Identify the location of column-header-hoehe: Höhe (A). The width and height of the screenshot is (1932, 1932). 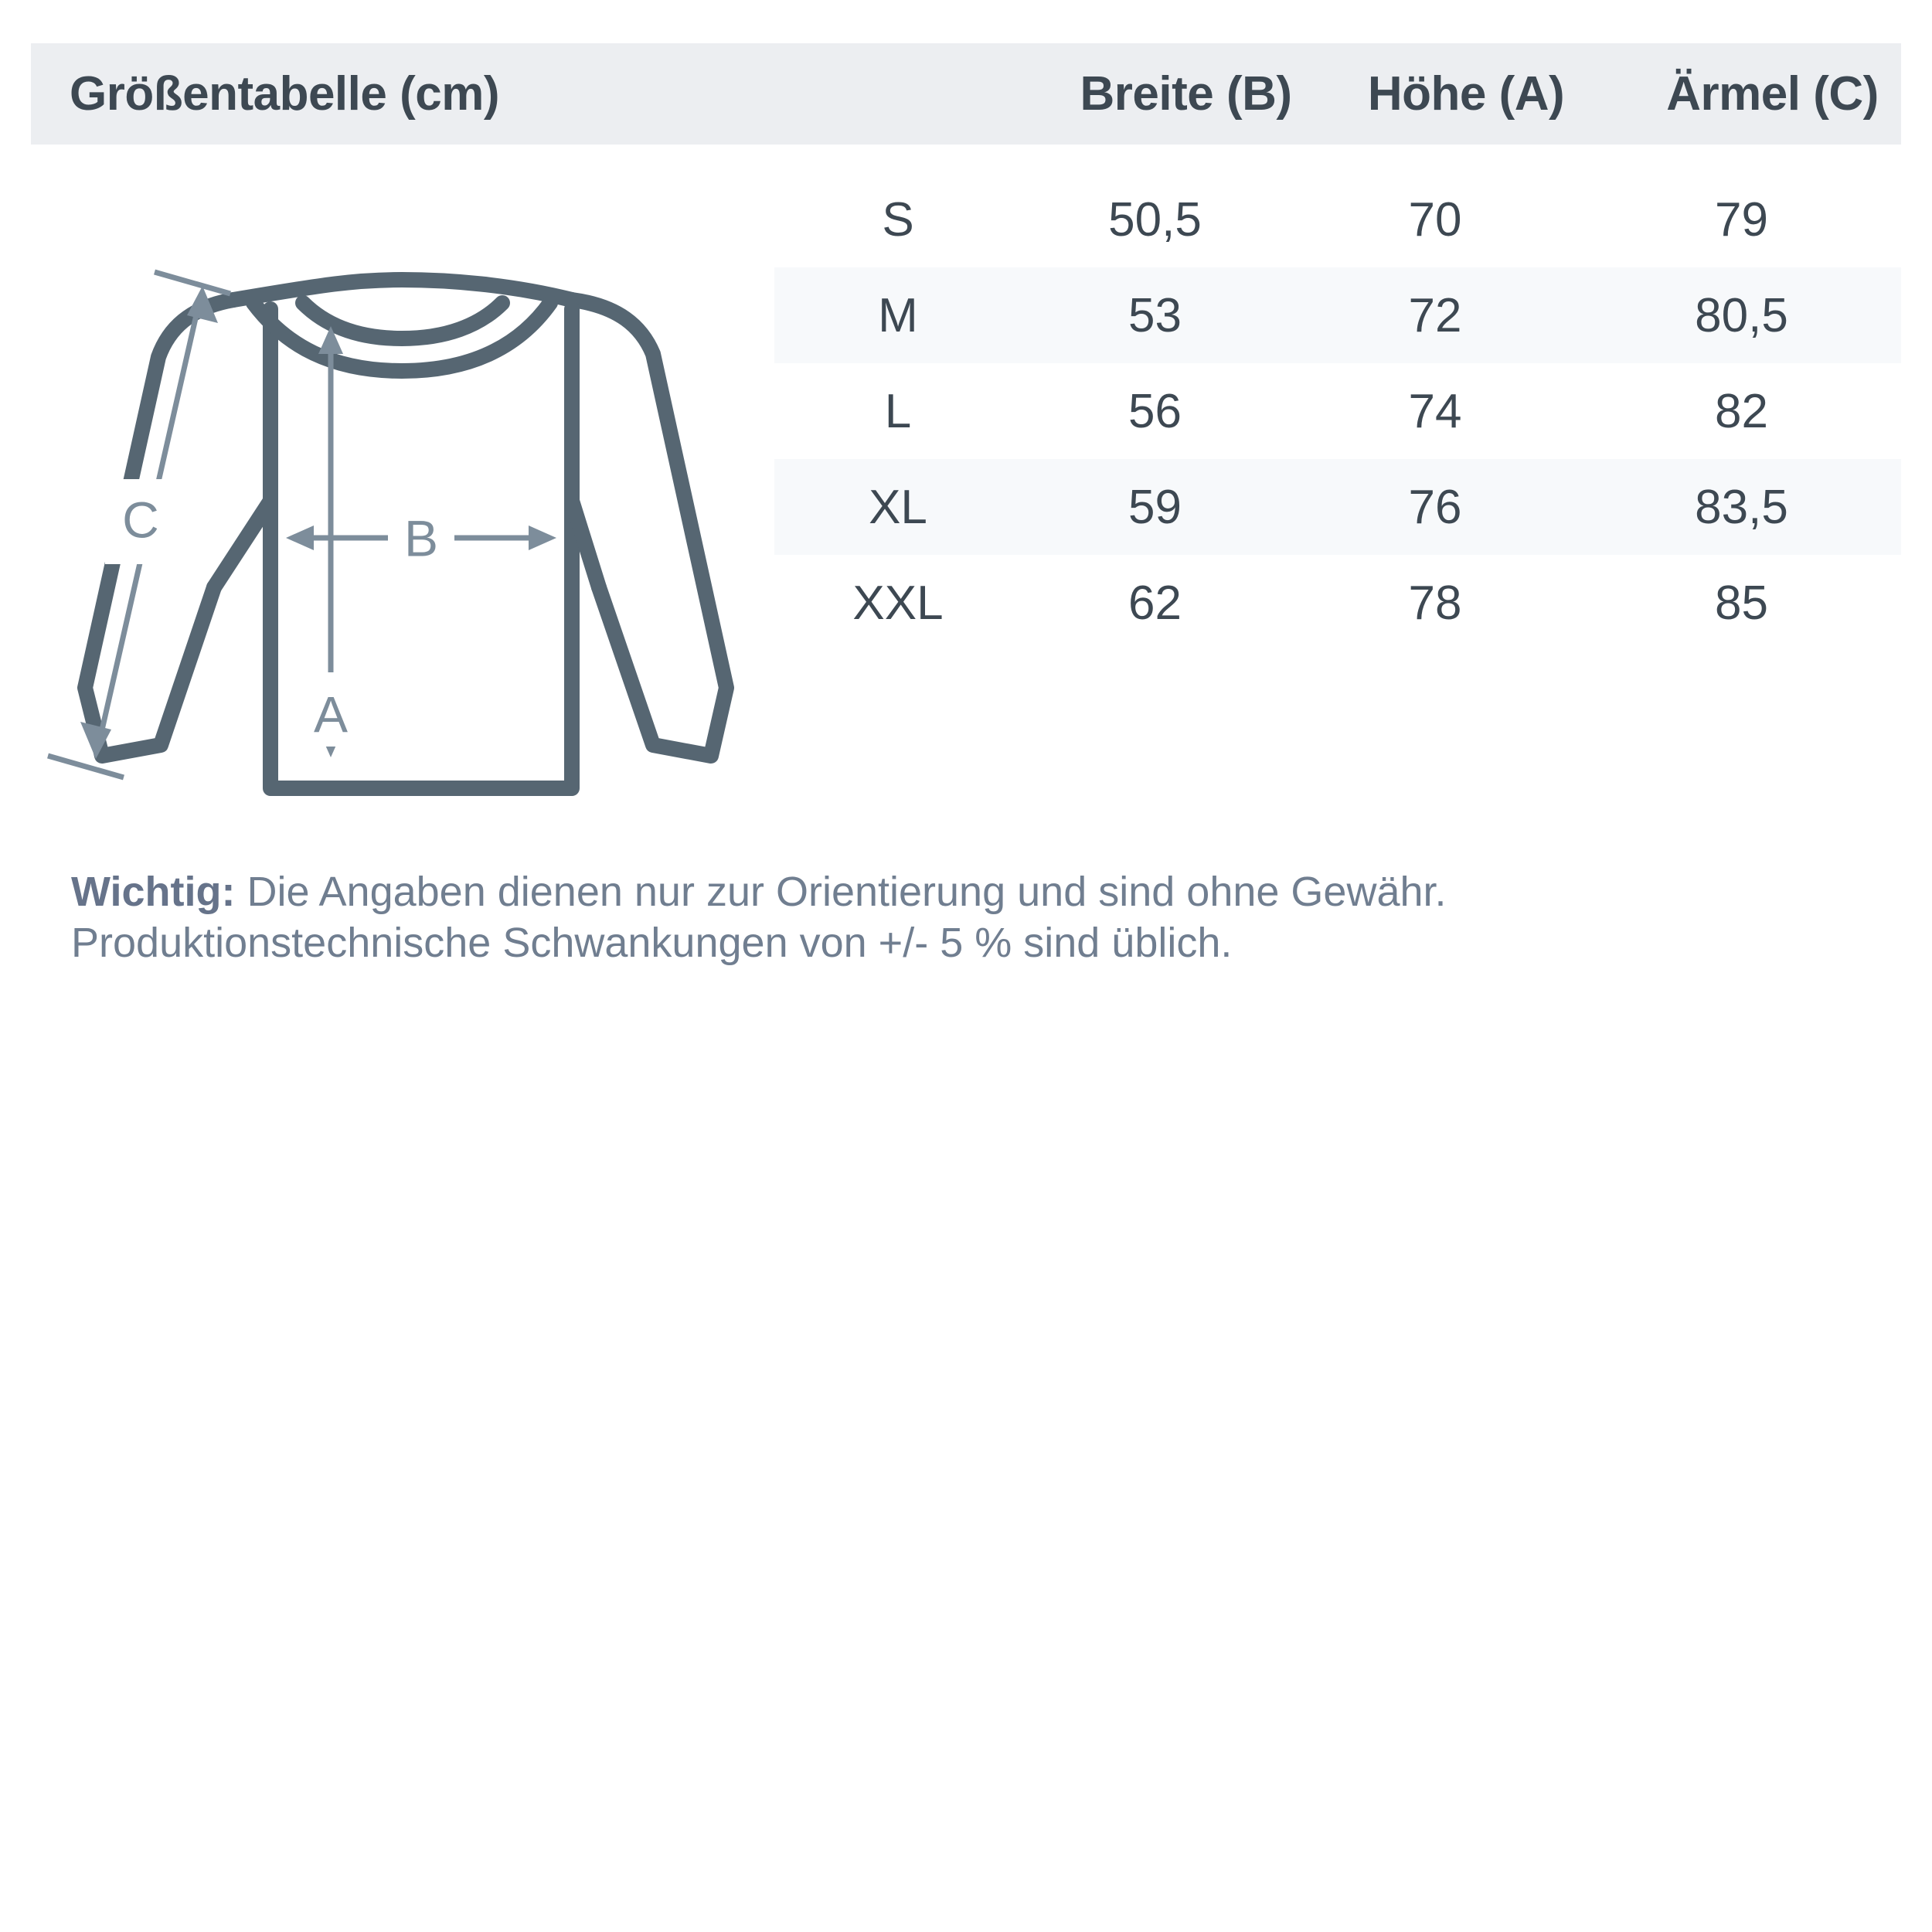
(1466, 94).